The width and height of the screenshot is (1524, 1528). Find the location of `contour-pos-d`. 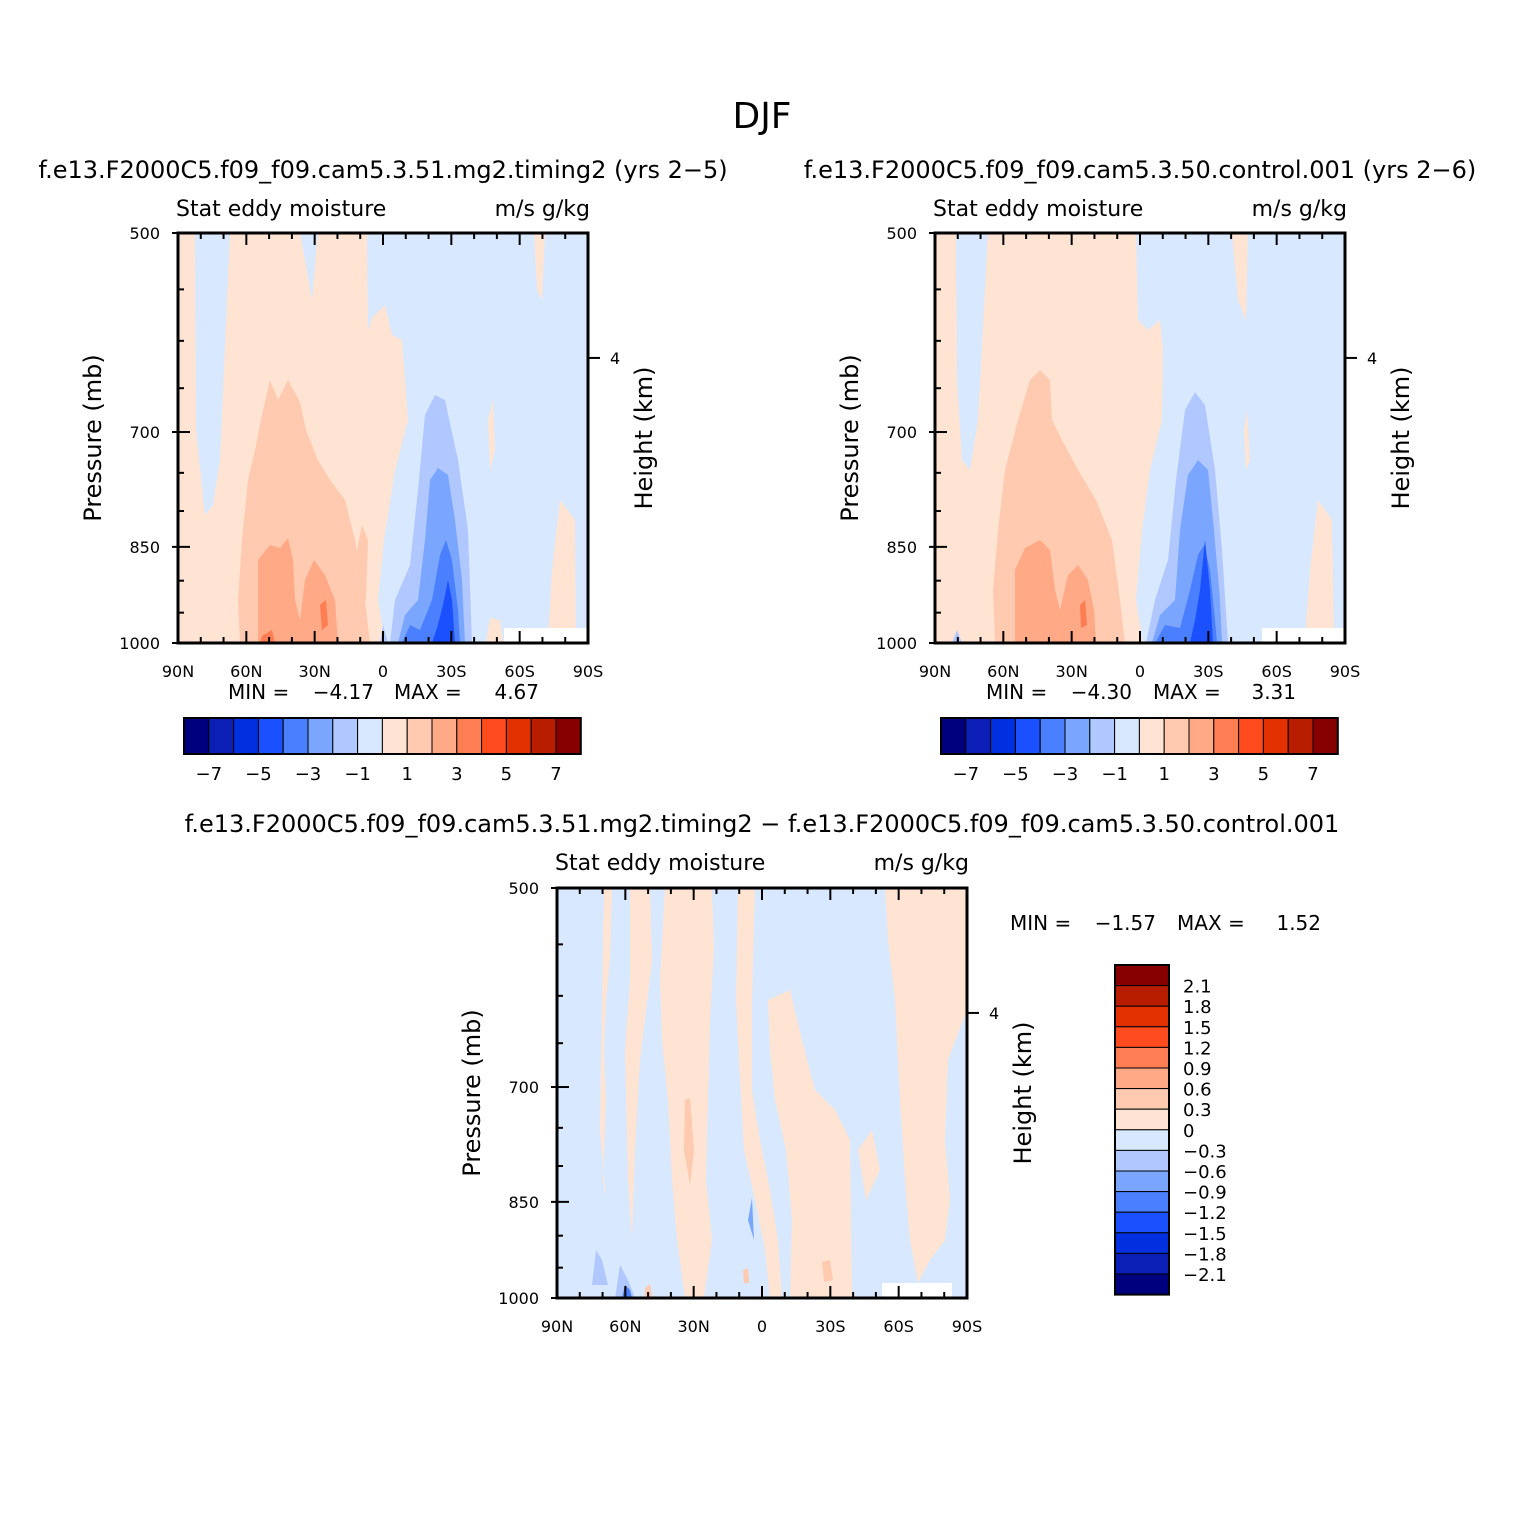

contour-pos-d is located at coordinates (759, 1093).